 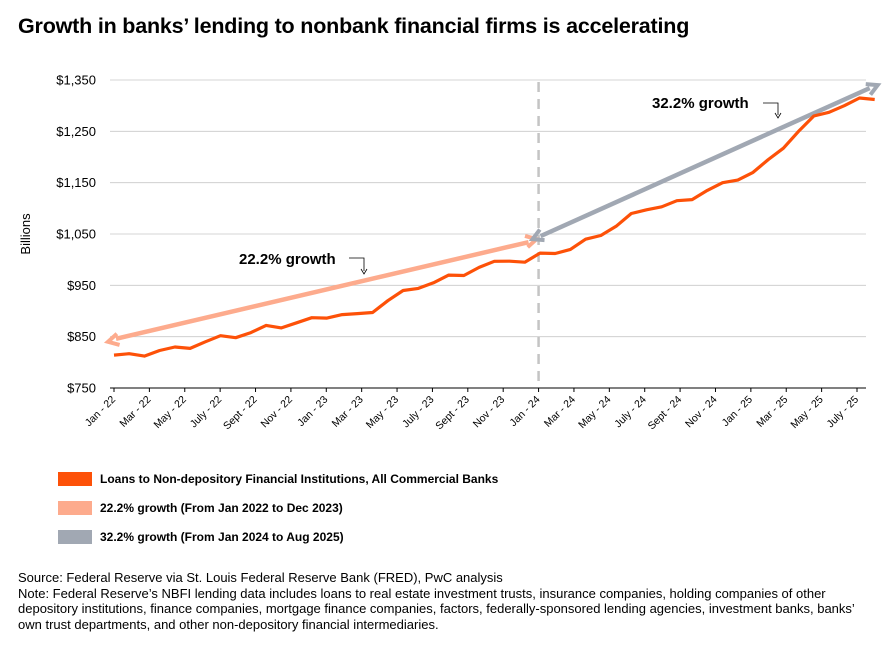 I want to click on y-tick-label: $1,050, so click(x=76, y=234).